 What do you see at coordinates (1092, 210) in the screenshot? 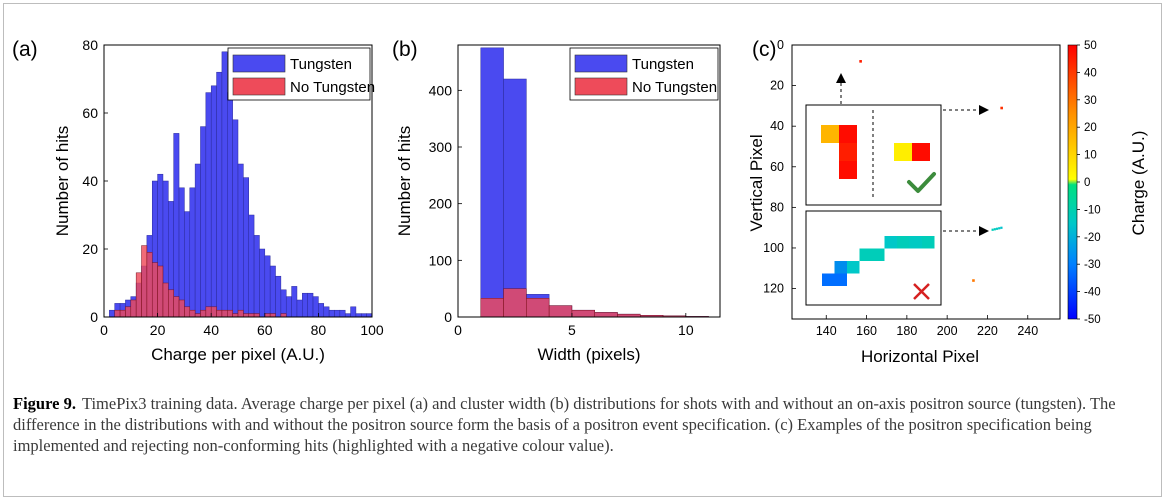
I see `colorbar-tick-label: -10` at bounding box center [1092, 210].